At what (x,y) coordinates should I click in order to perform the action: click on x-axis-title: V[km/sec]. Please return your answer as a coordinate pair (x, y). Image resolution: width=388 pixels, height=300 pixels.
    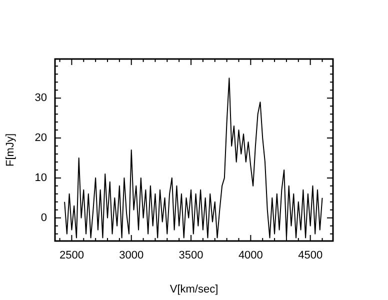
    Looking at the image, I should click on (194, 289).